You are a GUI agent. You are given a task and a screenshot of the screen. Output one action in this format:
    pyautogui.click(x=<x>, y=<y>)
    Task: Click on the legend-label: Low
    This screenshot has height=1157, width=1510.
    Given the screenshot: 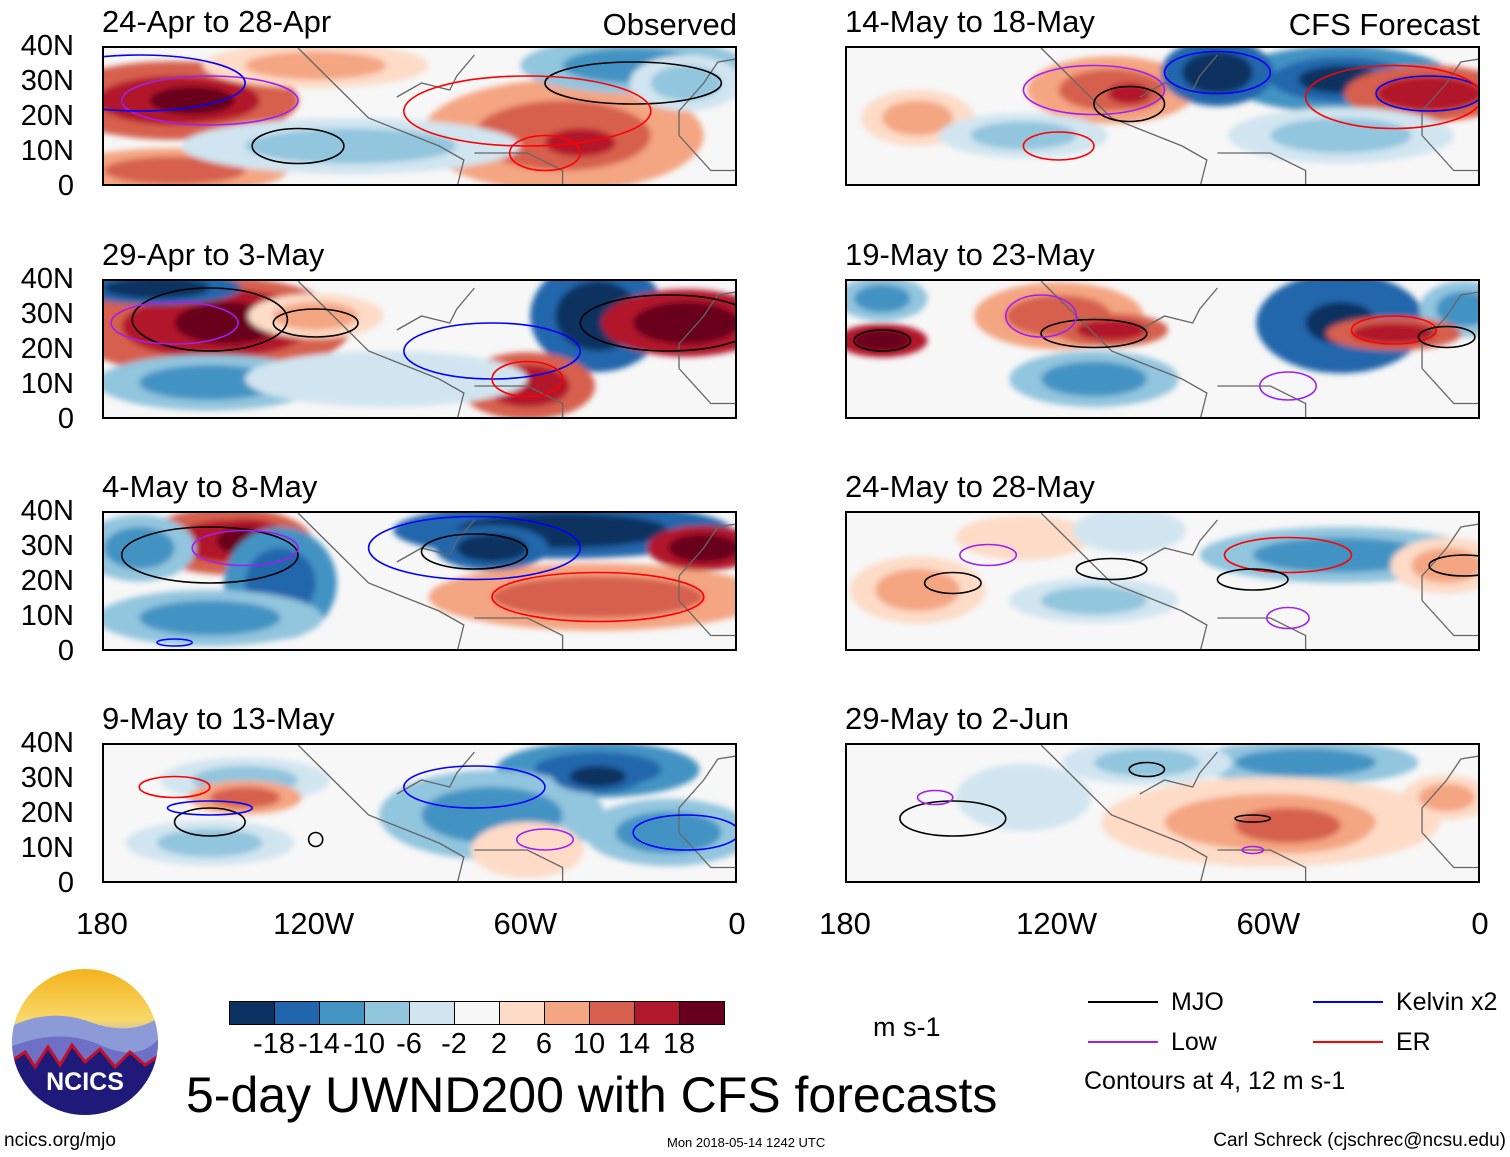 What is the action you would take?
    pyautogui.click(x=1194, y=1042)
    